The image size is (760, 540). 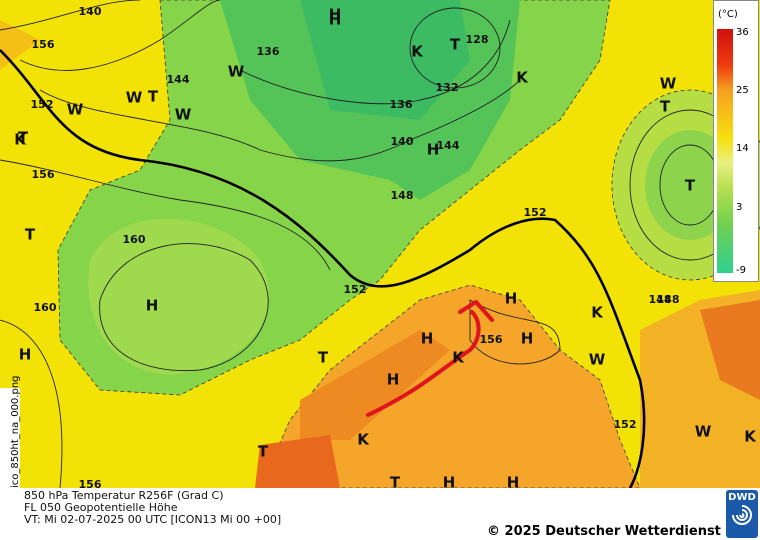 What do you see at coordinates (741, 270) in the screenshot?
I see `colorbar-tick-label: -9` at bounding box center [741, 270].